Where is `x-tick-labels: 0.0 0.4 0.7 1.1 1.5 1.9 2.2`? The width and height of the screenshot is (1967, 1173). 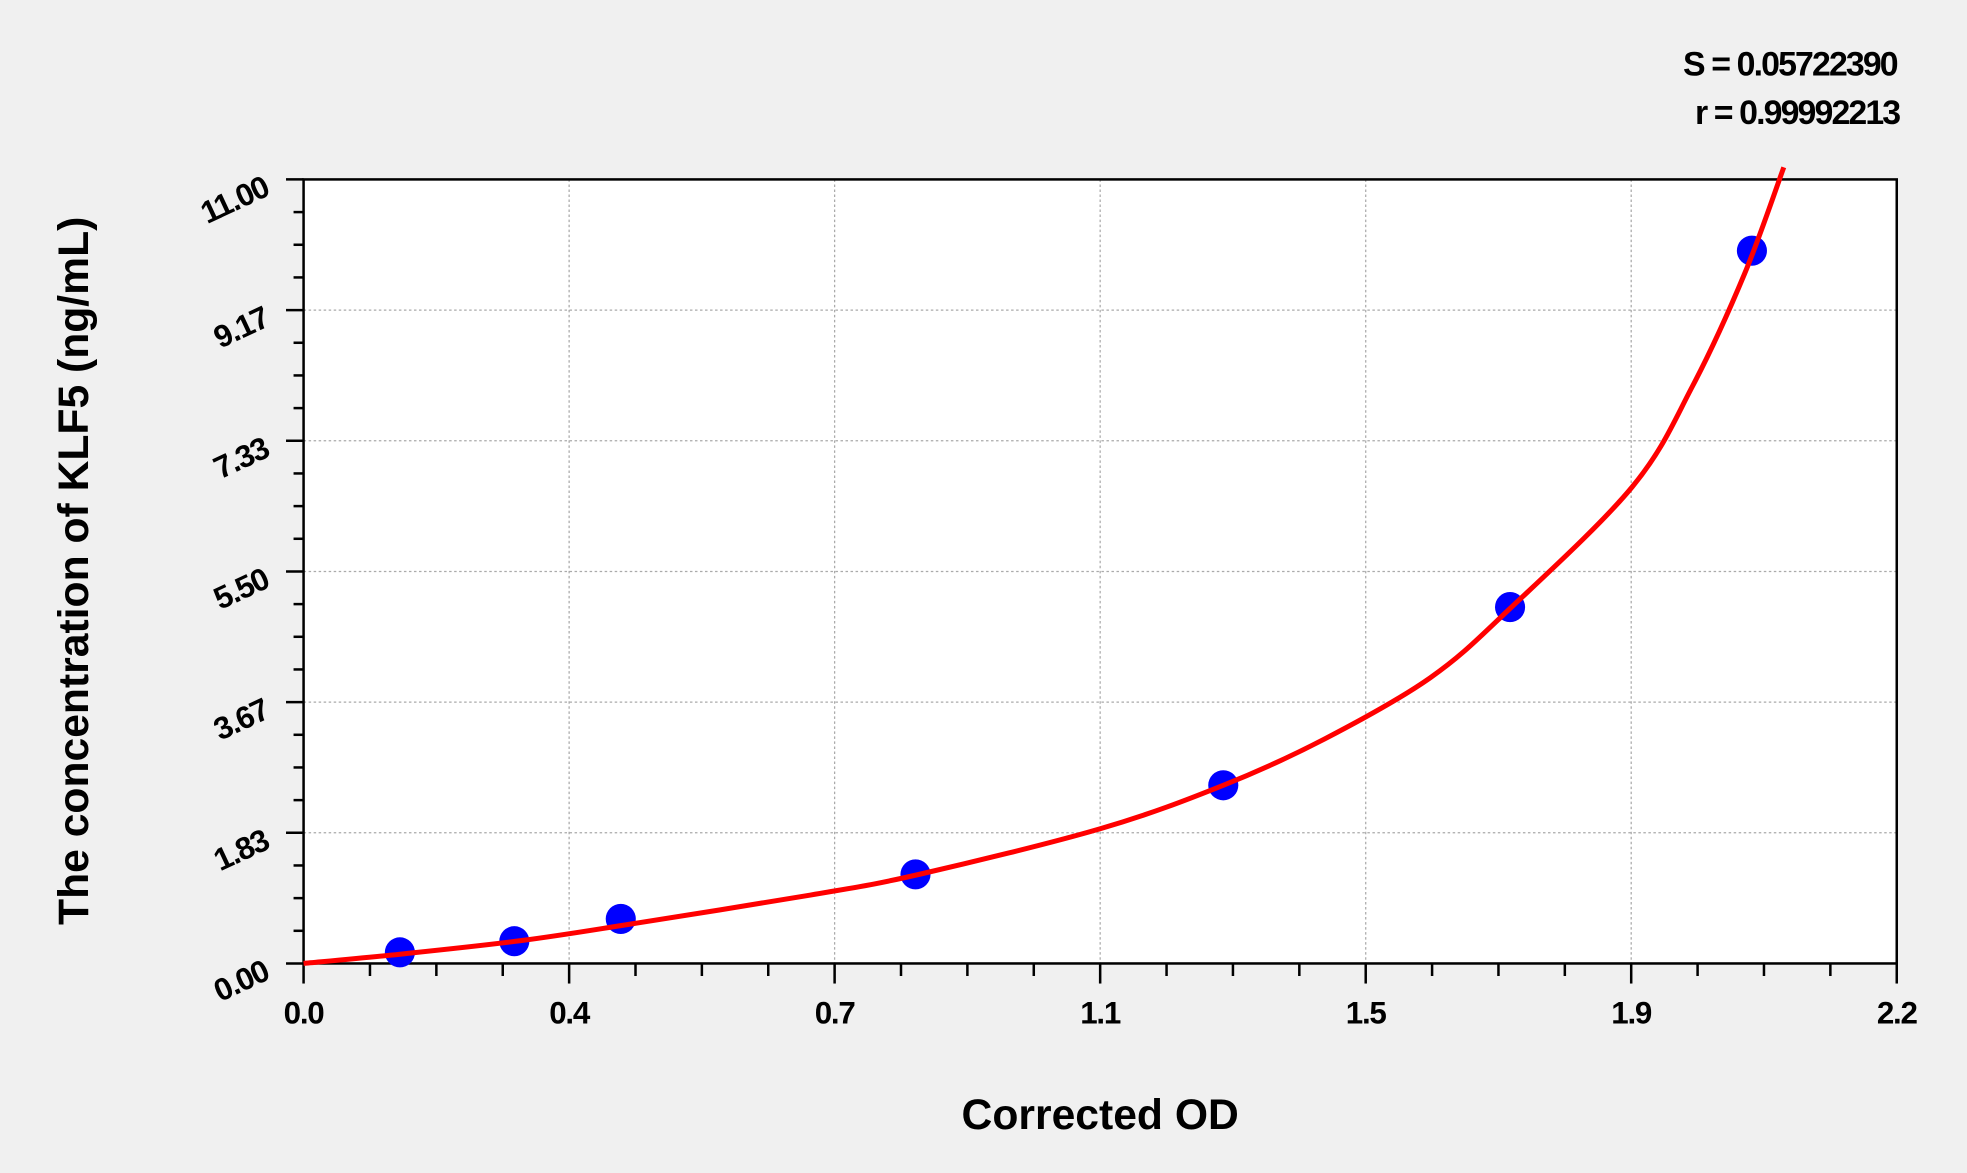
x-tick-labels: 0.0 0.4 0.7 1.1 1.5 1.9 2.2 is located at coordinates (1101, 1013).